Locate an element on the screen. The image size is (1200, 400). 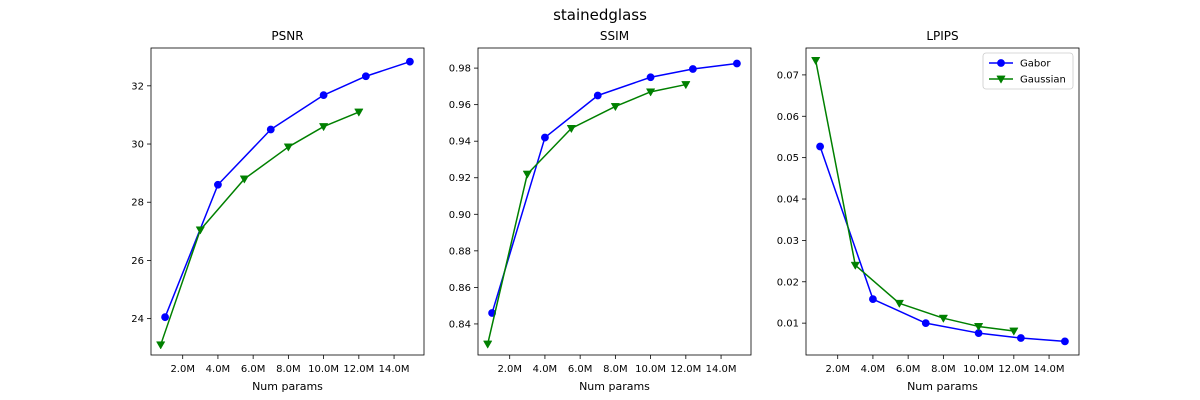
subplot-title: LPIPS is located at coordinates (942, 36).